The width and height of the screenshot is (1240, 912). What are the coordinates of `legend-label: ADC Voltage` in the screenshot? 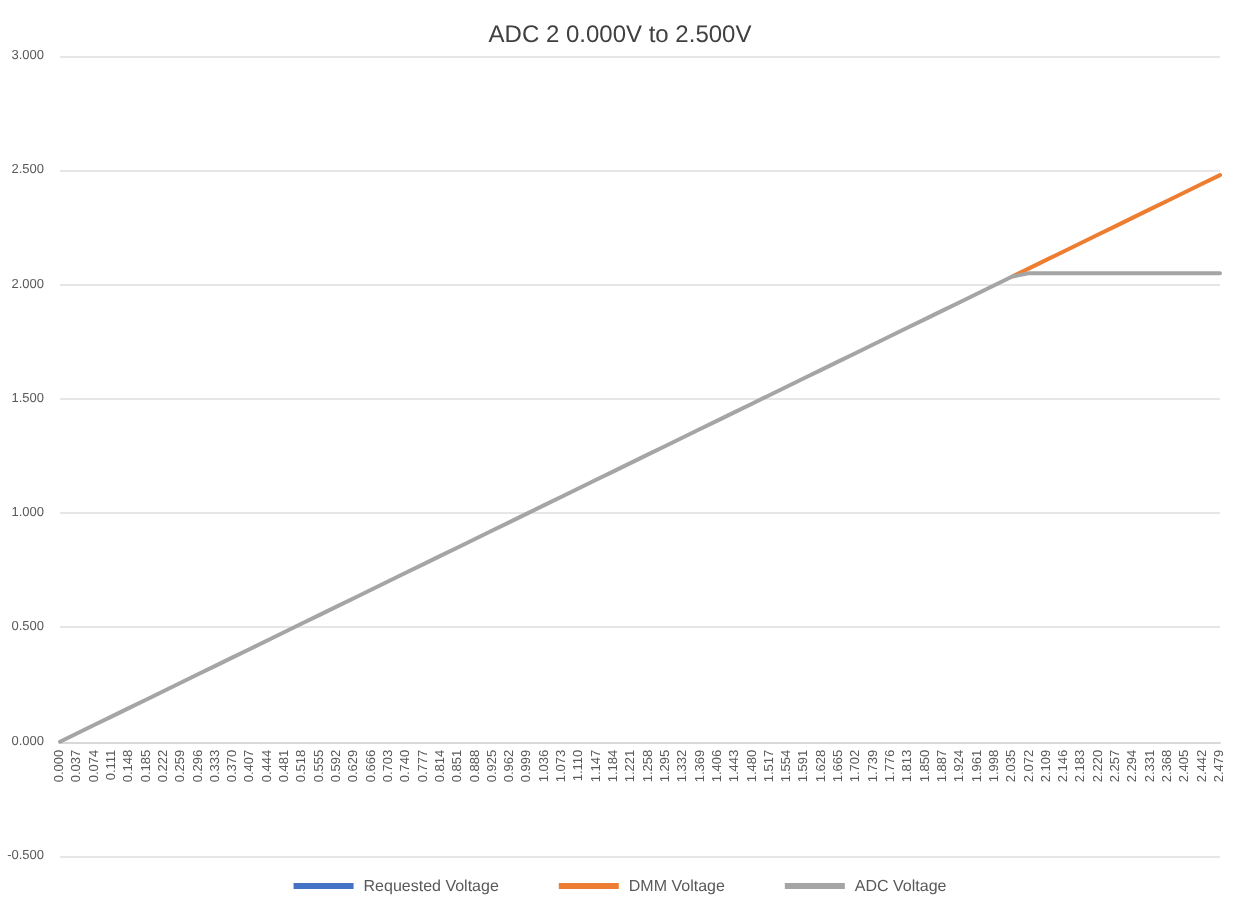 It's located at (901, 886).